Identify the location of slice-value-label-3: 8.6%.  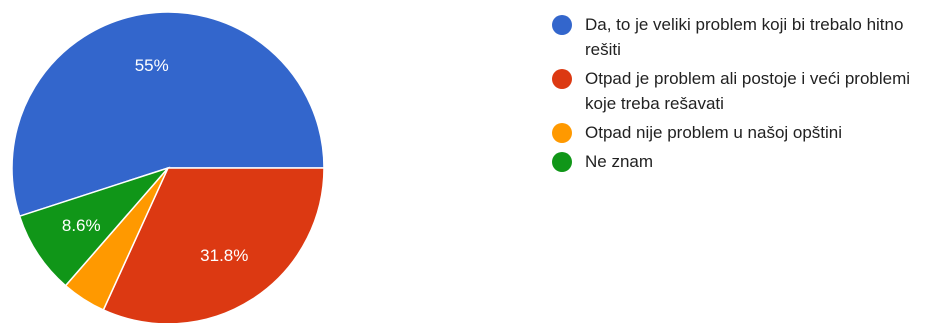
(81, 225).